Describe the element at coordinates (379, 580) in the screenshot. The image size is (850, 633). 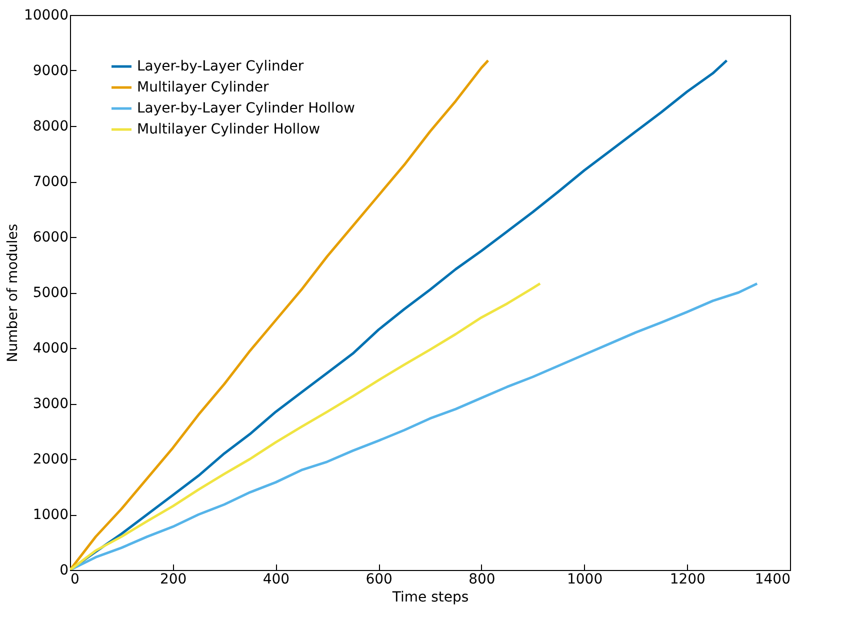
I see `x-tick-label: 600` at that location.